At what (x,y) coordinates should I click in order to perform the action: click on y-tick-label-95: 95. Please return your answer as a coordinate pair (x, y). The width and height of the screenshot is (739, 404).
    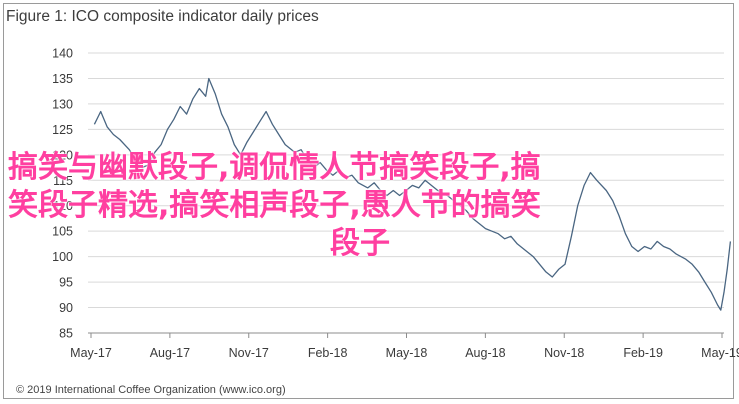
    Looking at the image, I should click on (66, 283).